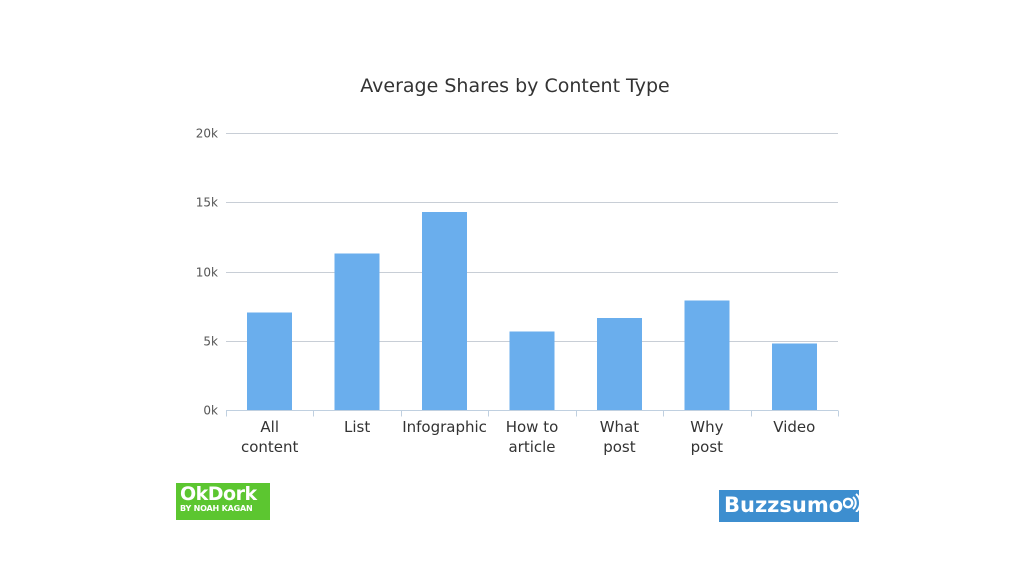 This screenshot has height=576, width=1024. I want to click on x-tick-label: Why post, so click(706, 437).